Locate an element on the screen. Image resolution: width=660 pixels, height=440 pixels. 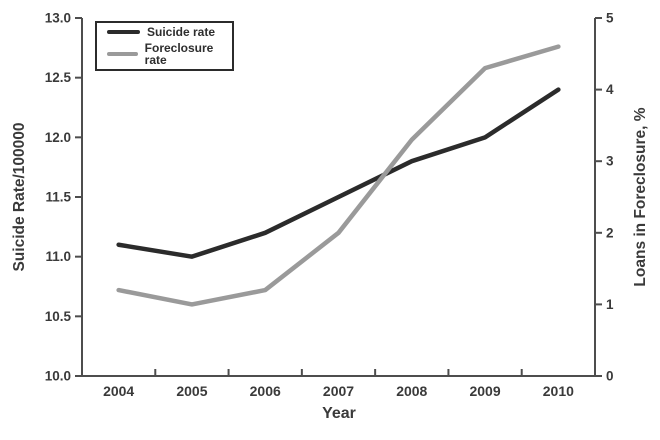
legend-label-foreclosure-rate: Foreclosure rate is located at coordinates (179, 54).